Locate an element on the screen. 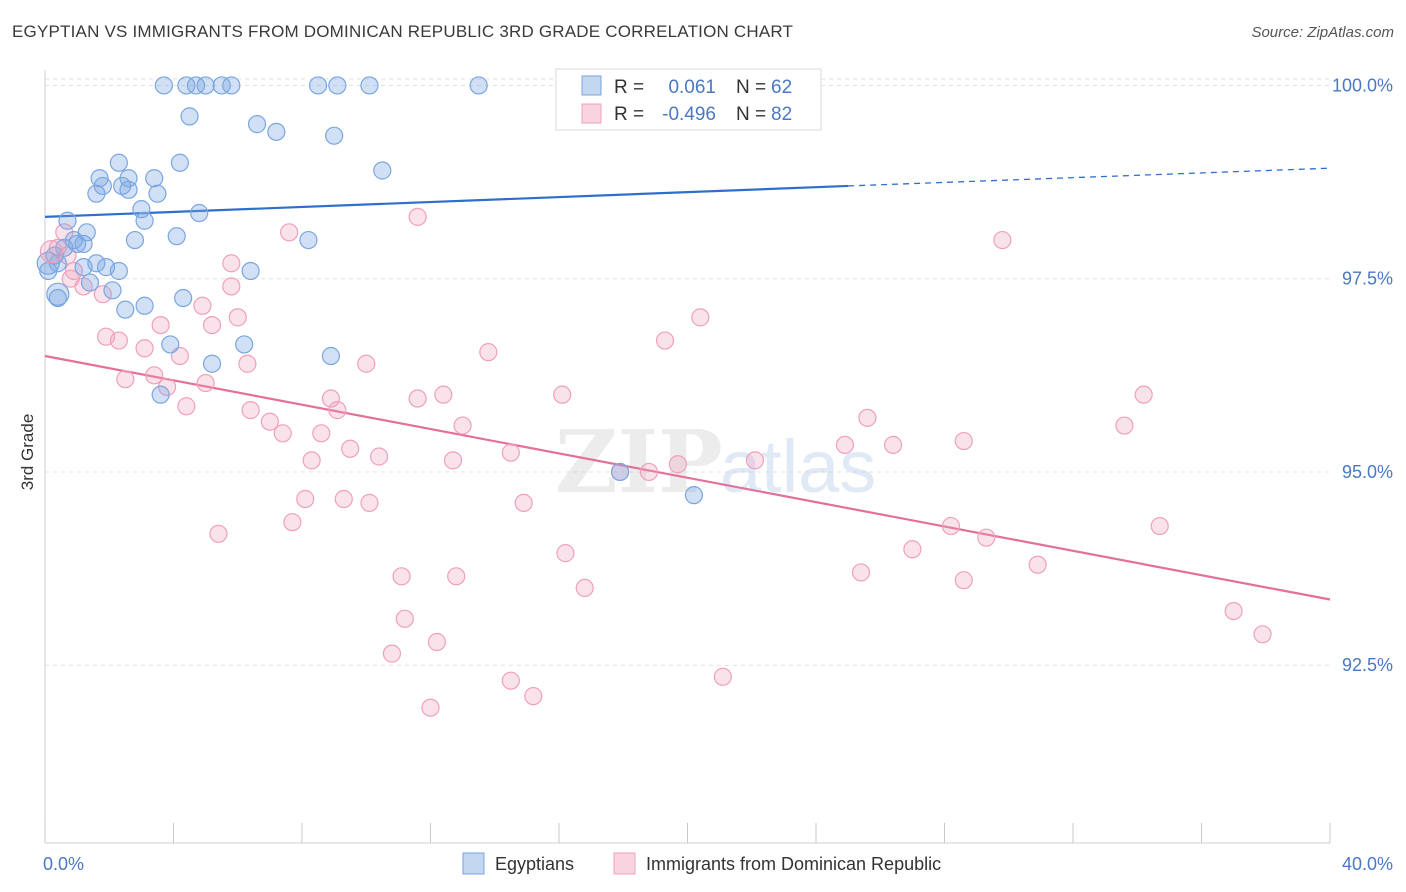 Image resolution: width=1406 pixels, height=892 pixels. legend-r-label-1: R = is located at coordinates (629, 87).